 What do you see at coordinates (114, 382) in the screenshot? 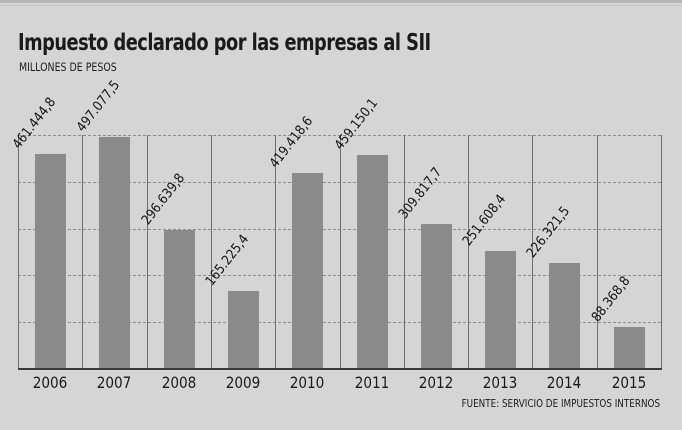
I see `x-tick-label: 2007` at bounding box center [114, 382].